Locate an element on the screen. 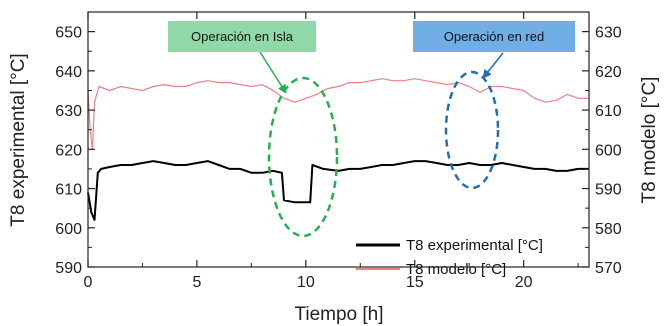 Image resolution: width=667 pixels, height=326 pixels. red-ellipse is located at coordinates (472, 130).